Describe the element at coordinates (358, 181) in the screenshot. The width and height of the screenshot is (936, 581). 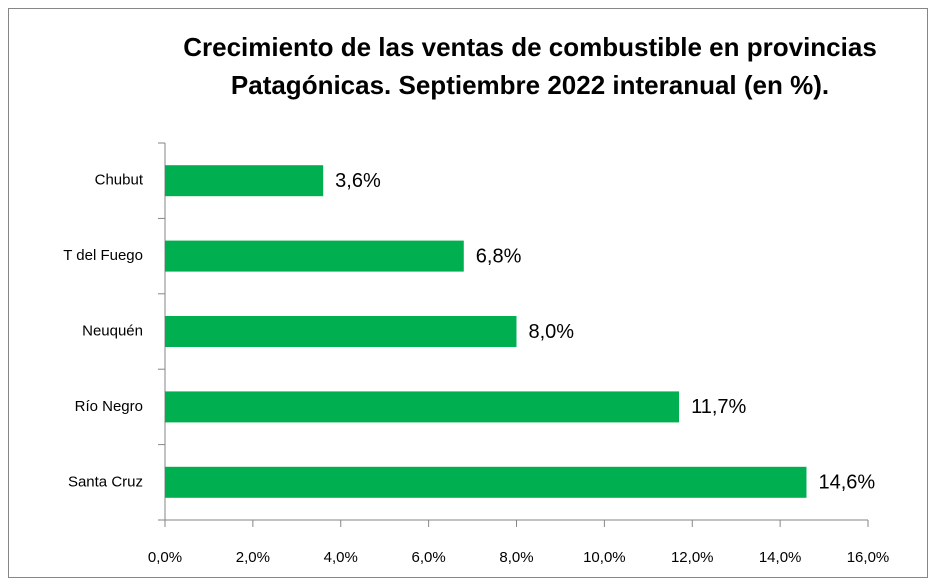
I see `value-label: 3,6%` at that location.